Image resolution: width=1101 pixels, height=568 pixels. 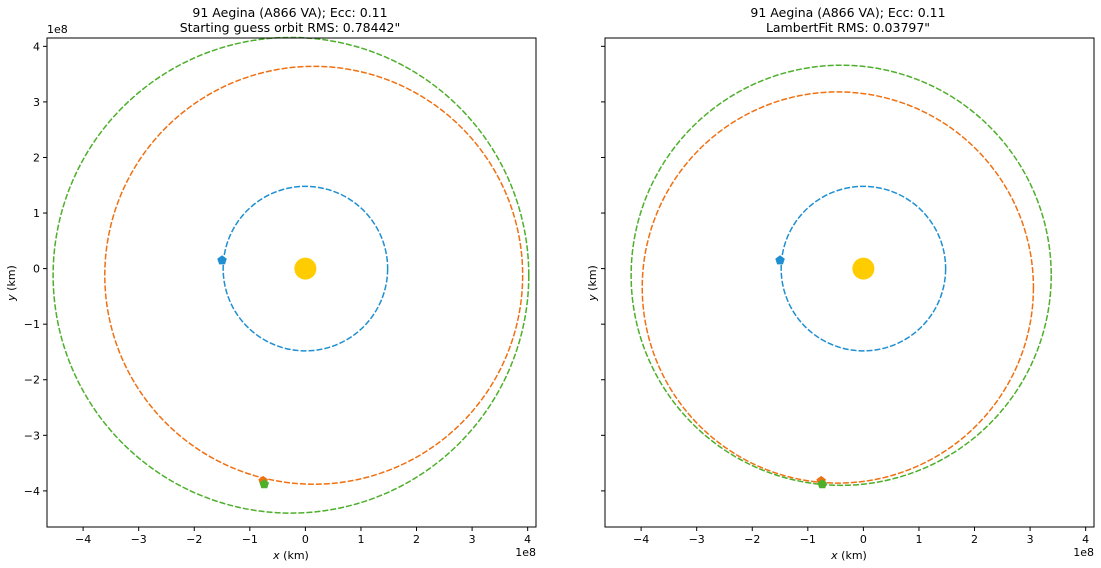 What do you see at coordinates (194, 539) in the screenshot?
I see `left-x-tick-label: −2` at bounding box center [194, 539].